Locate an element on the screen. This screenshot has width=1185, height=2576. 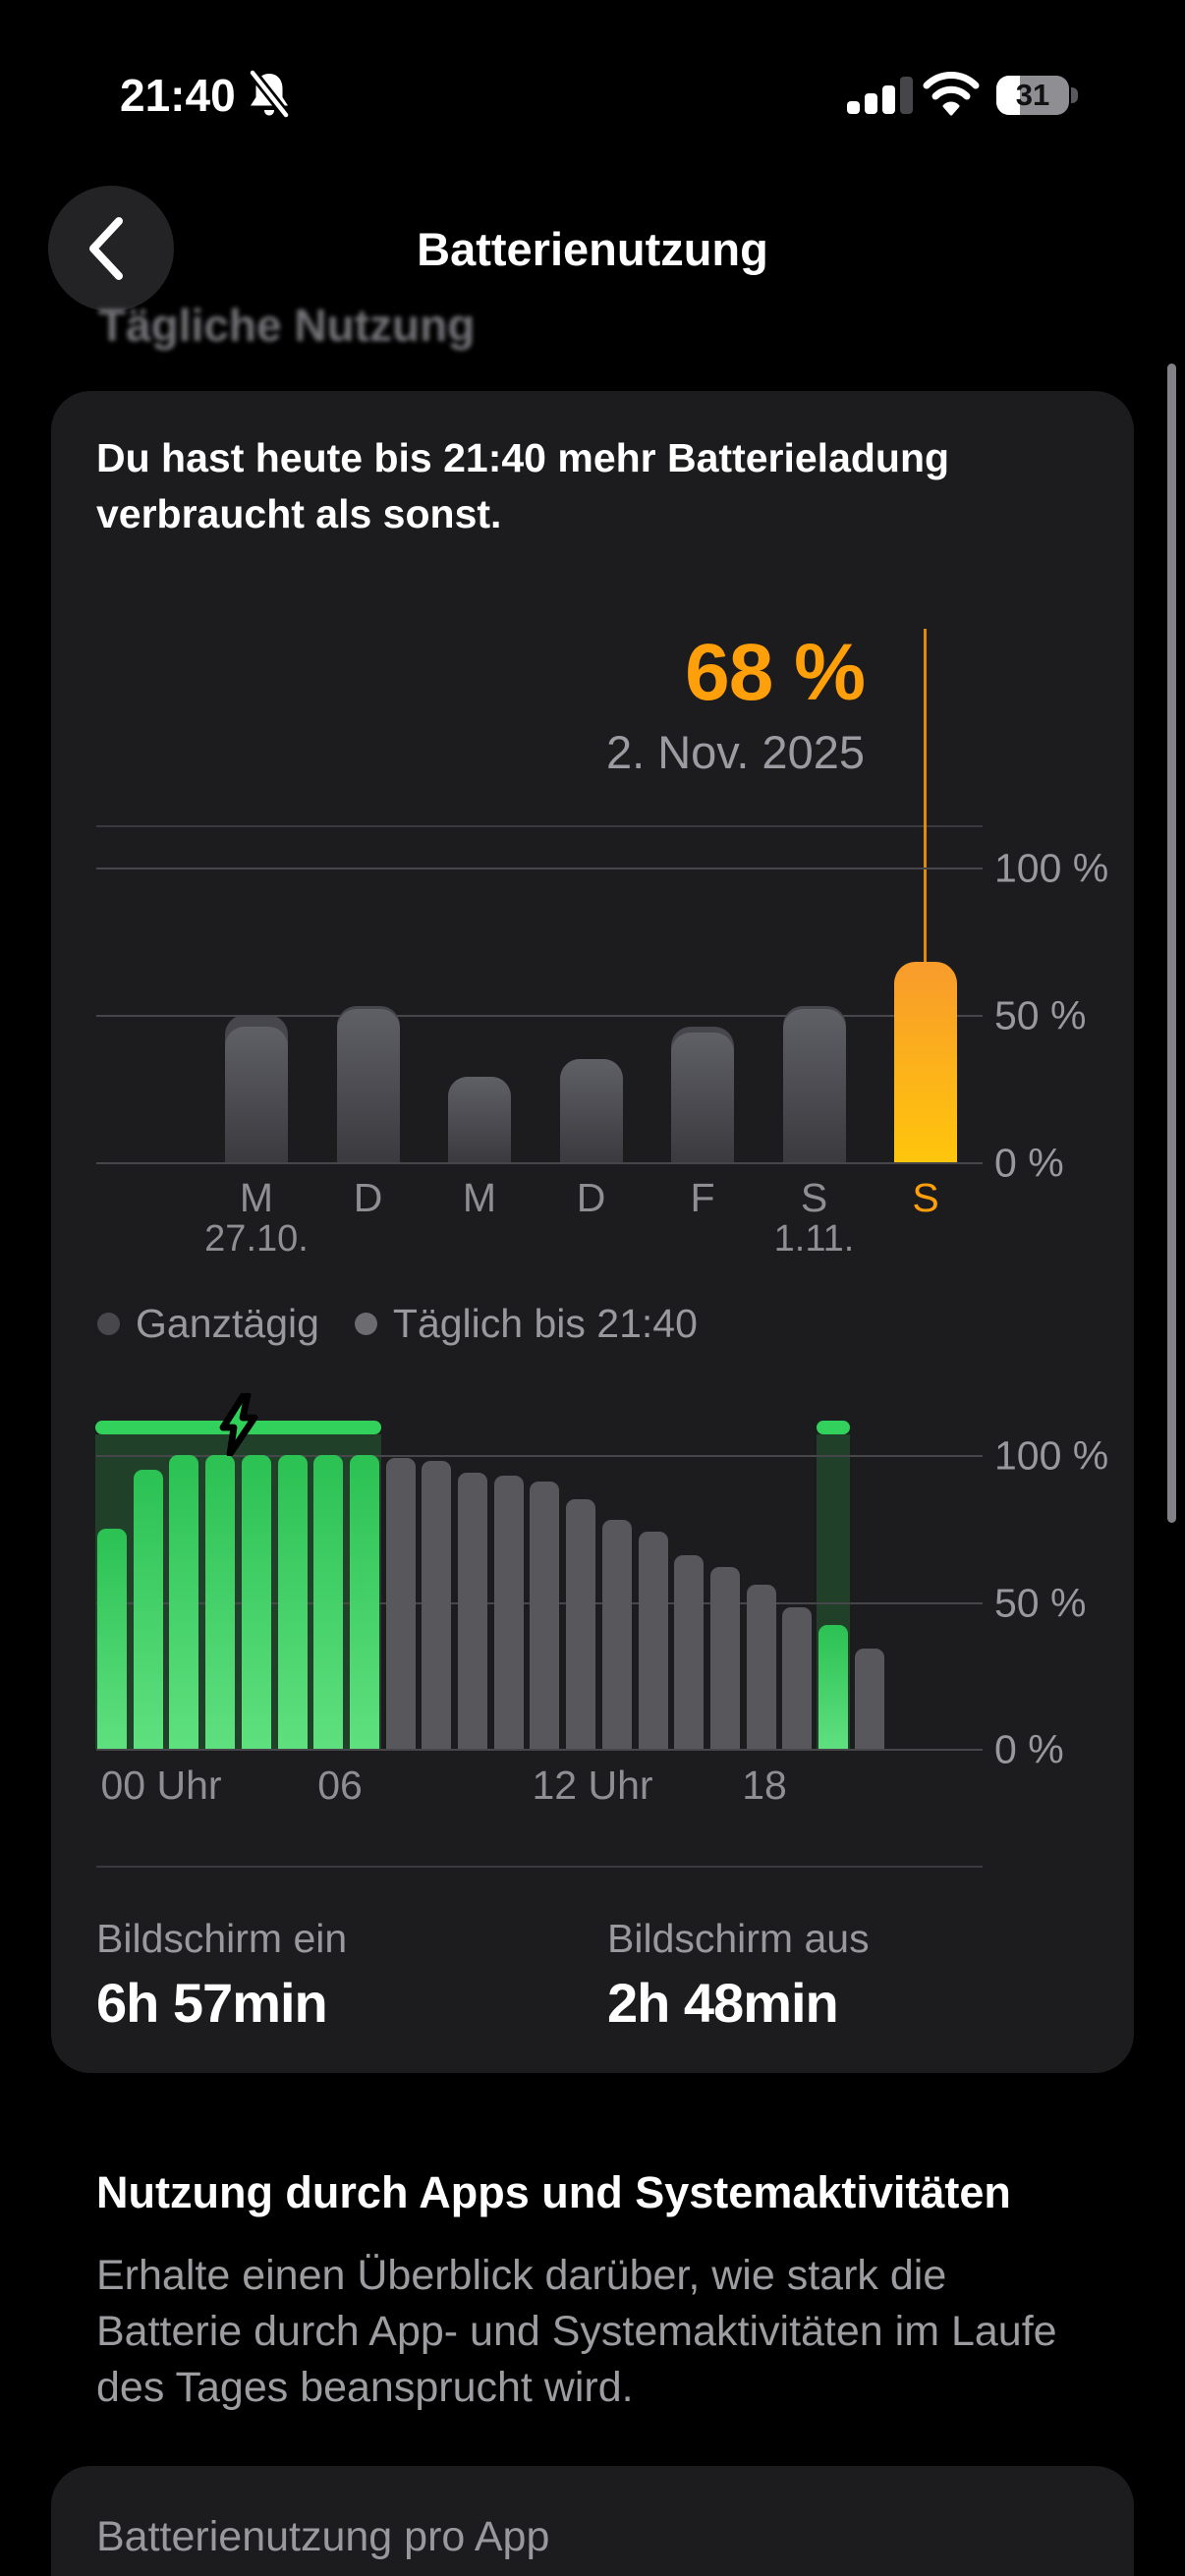
hour-axis-label: 12 Uhr is located at coordinates (592, 1785).